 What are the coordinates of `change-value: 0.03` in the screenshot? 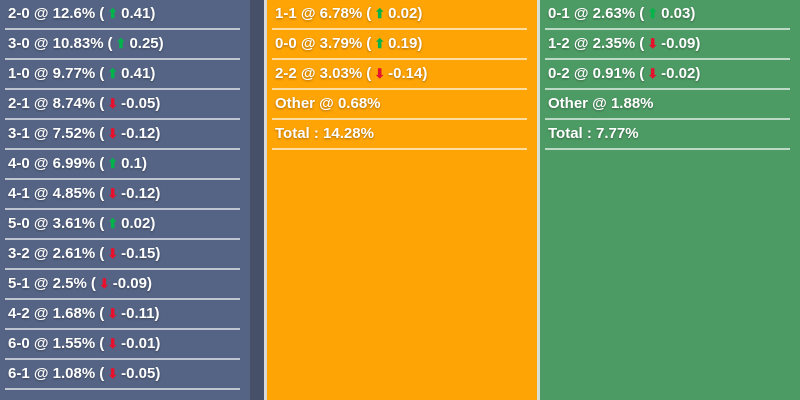 It's located at (676, 13).